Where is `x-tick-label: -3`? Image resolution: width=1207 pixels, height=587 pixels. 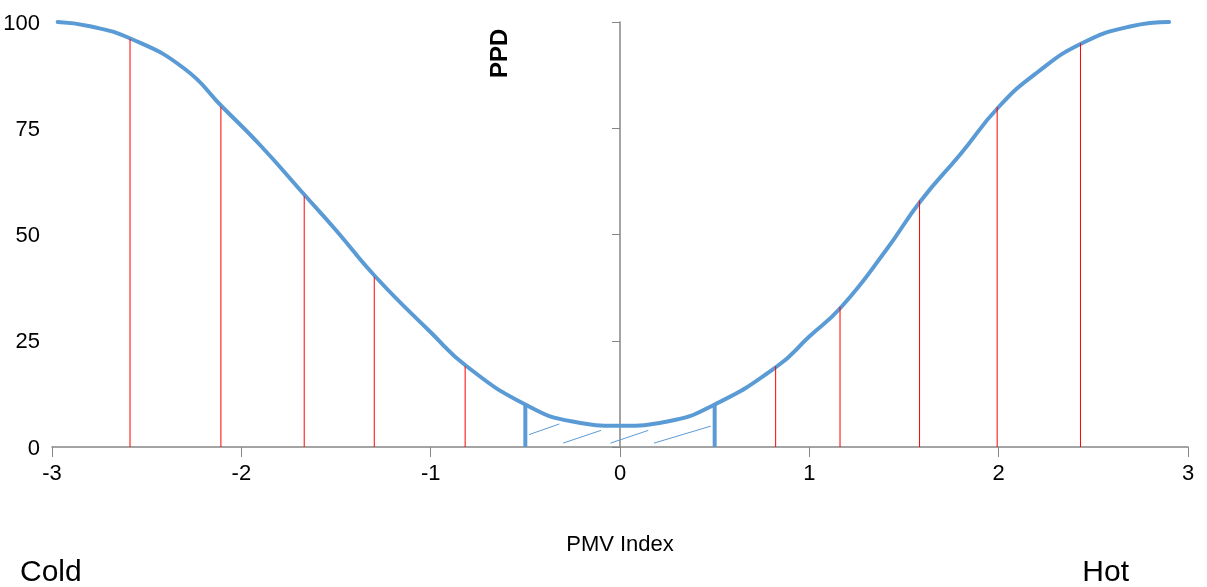 x-tick-label: -3 is located at coordinates (52, 472).